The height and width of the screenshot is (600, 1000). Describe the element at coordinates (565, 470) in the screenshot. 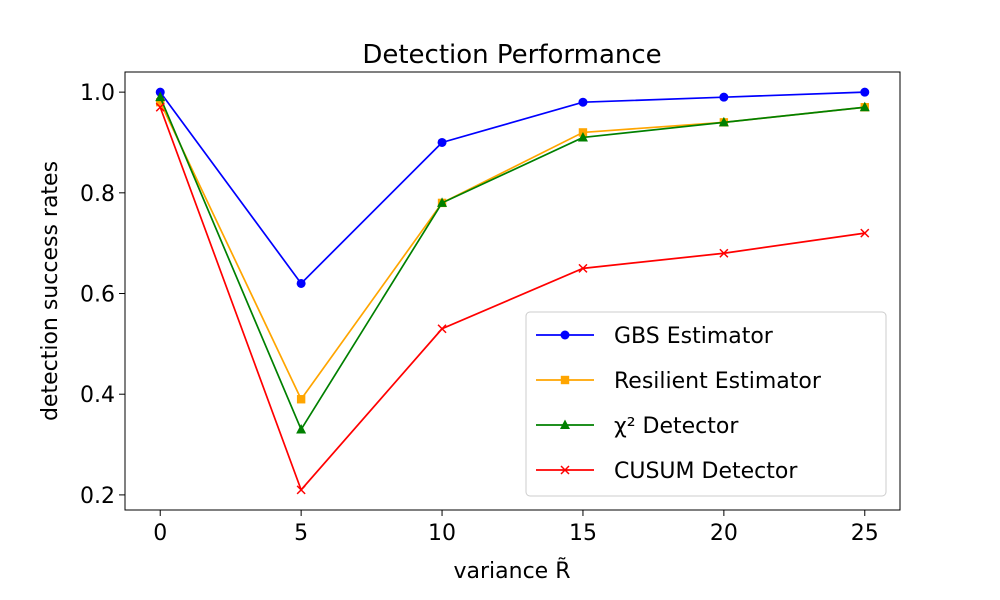

I see `legend-marker-cusum-detector` at that location.